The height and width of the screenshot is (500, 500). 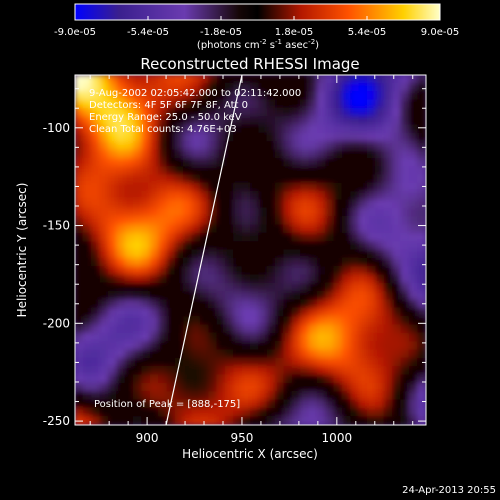 I want to click on colorbar-ticks, so click(x=257, y=18).